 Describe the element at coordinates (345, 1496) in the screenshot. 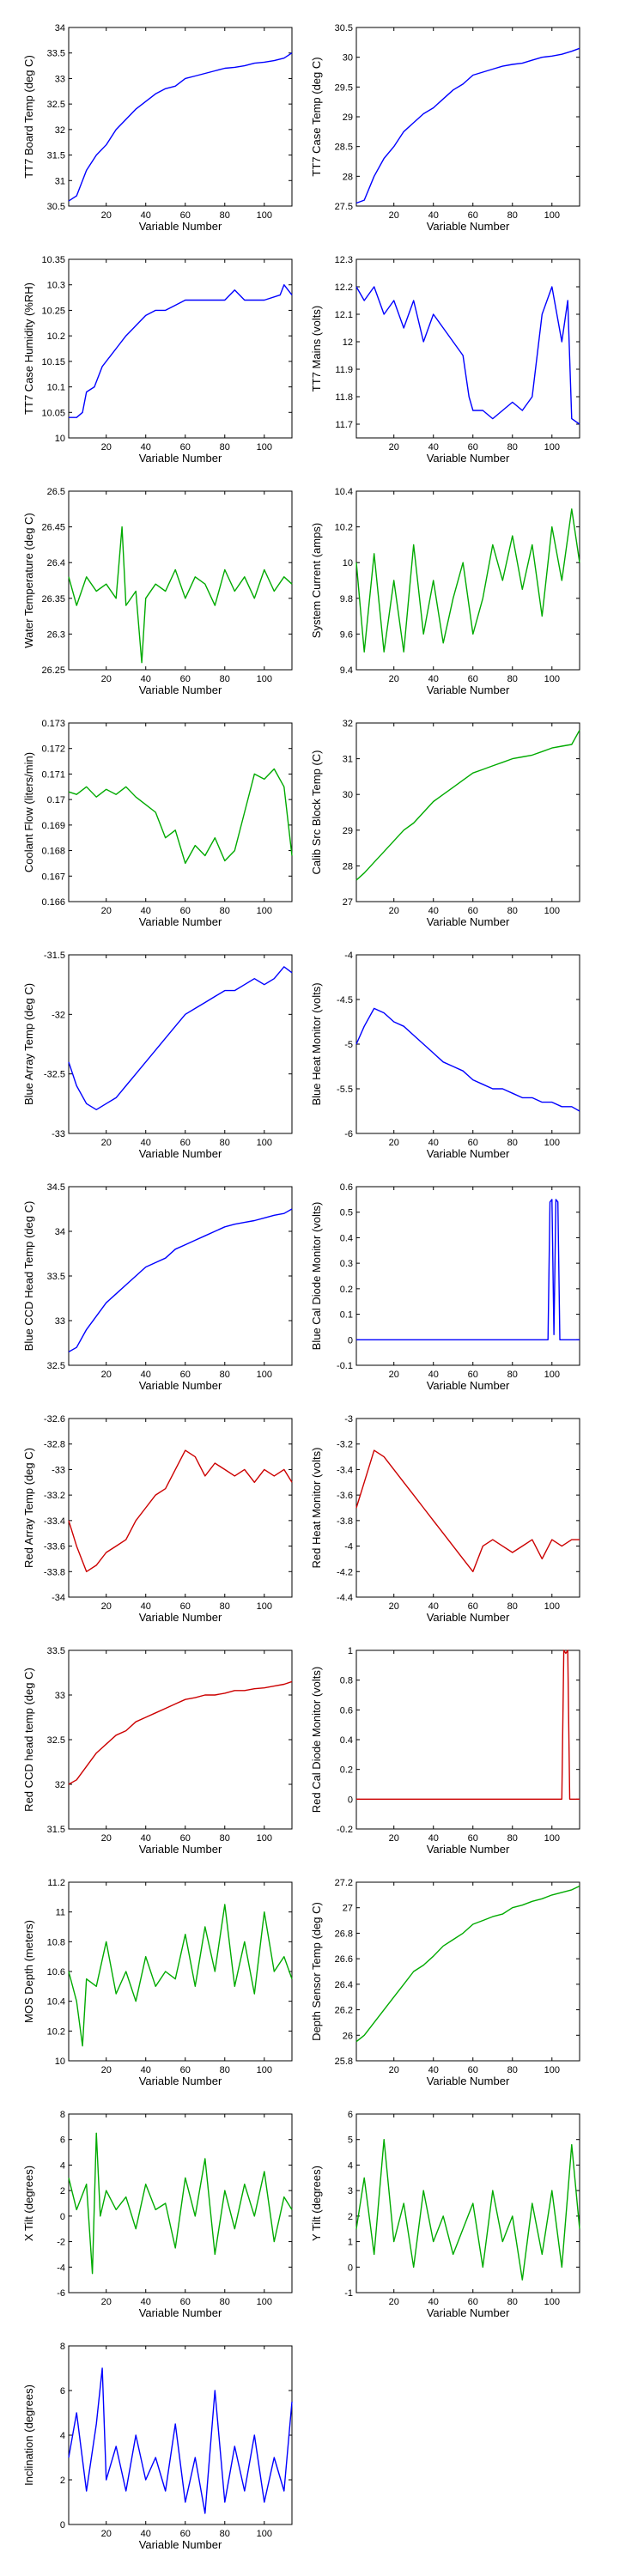

I see `y-tick-label: -3.6` at that location.